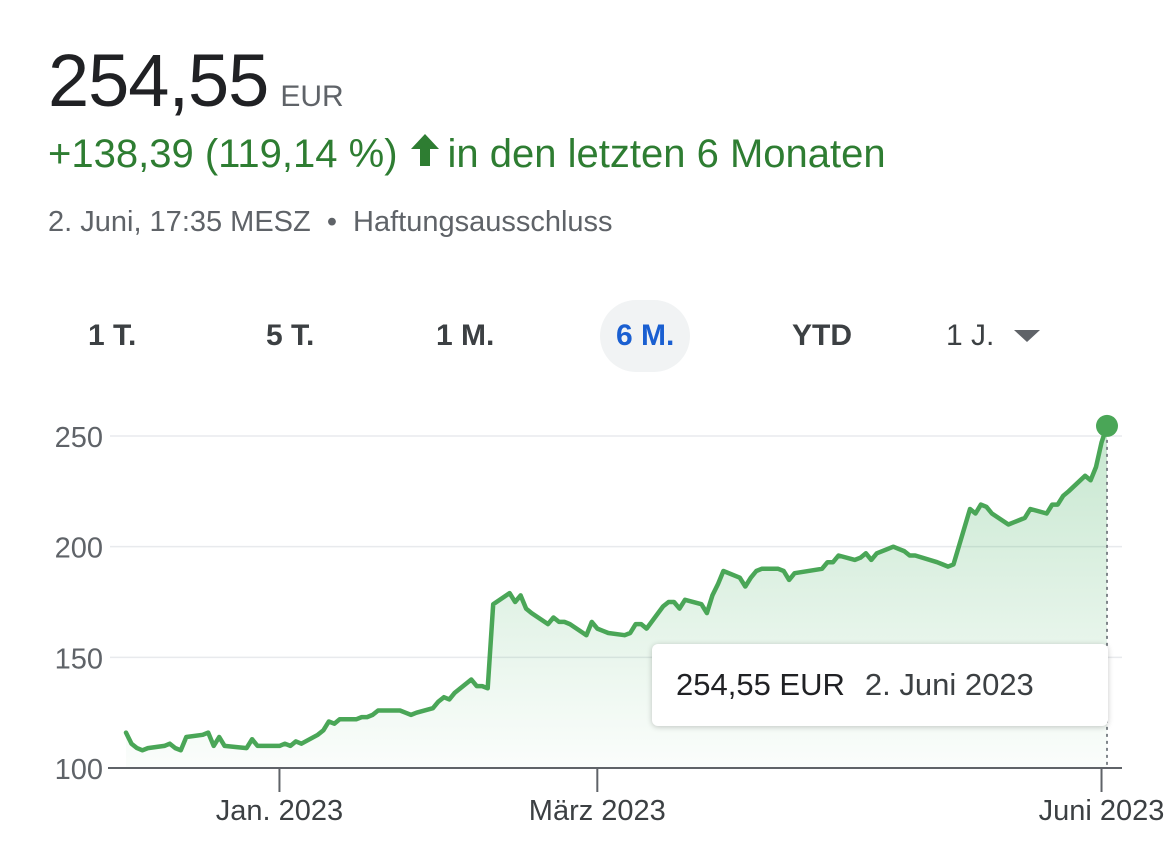 This screenshot has height=854, width=1170. I want to click on arrow-up-icon, so click(425, 154).